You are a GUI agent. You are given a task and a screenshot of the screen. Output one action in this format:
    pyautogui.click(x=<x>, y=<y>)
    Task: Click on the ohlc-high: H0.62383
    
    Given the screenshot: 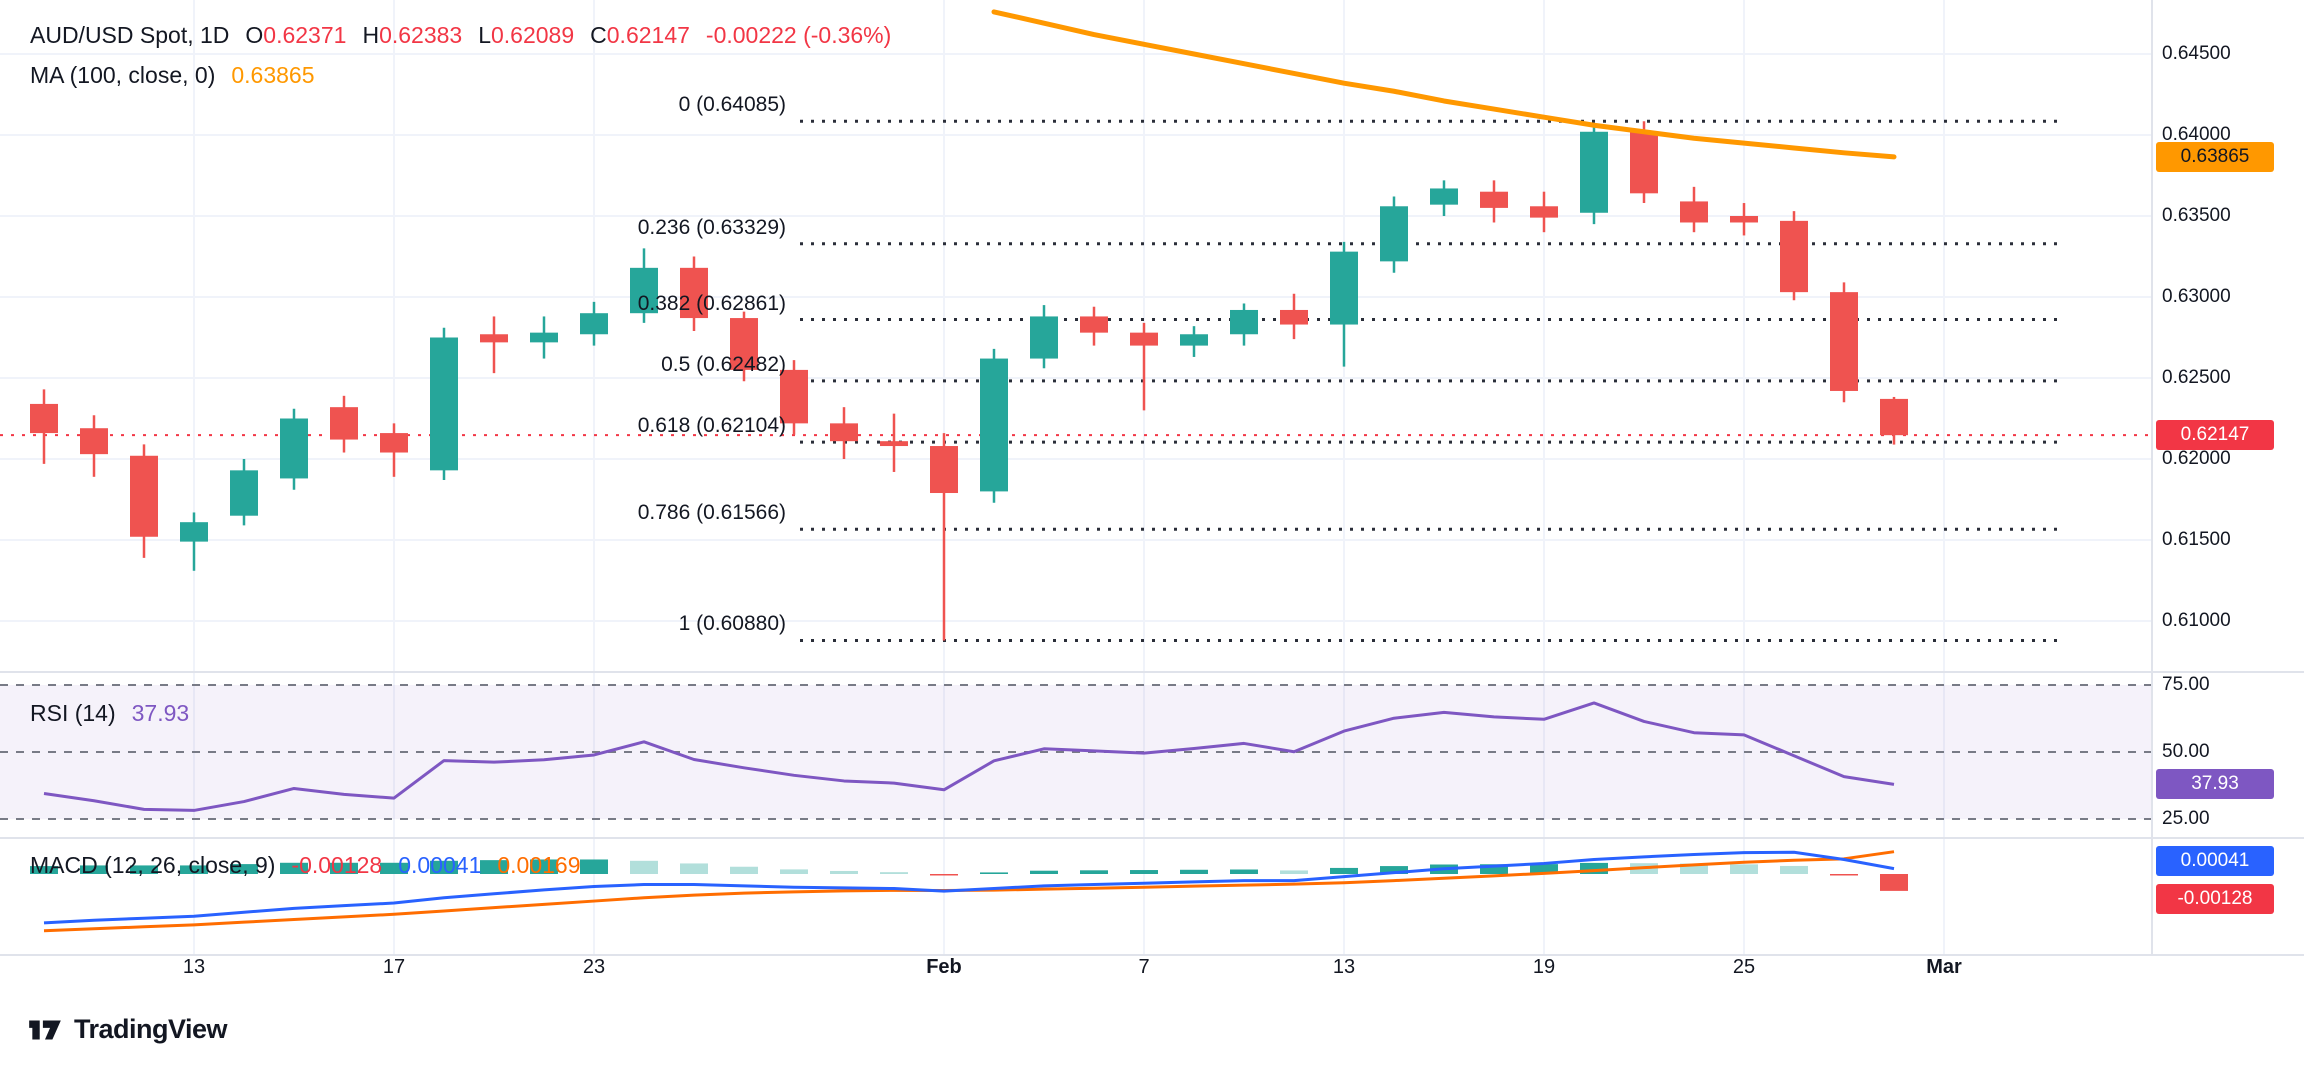 What is the action you would take?
    pyautogui.click(x=412, y=35)
    